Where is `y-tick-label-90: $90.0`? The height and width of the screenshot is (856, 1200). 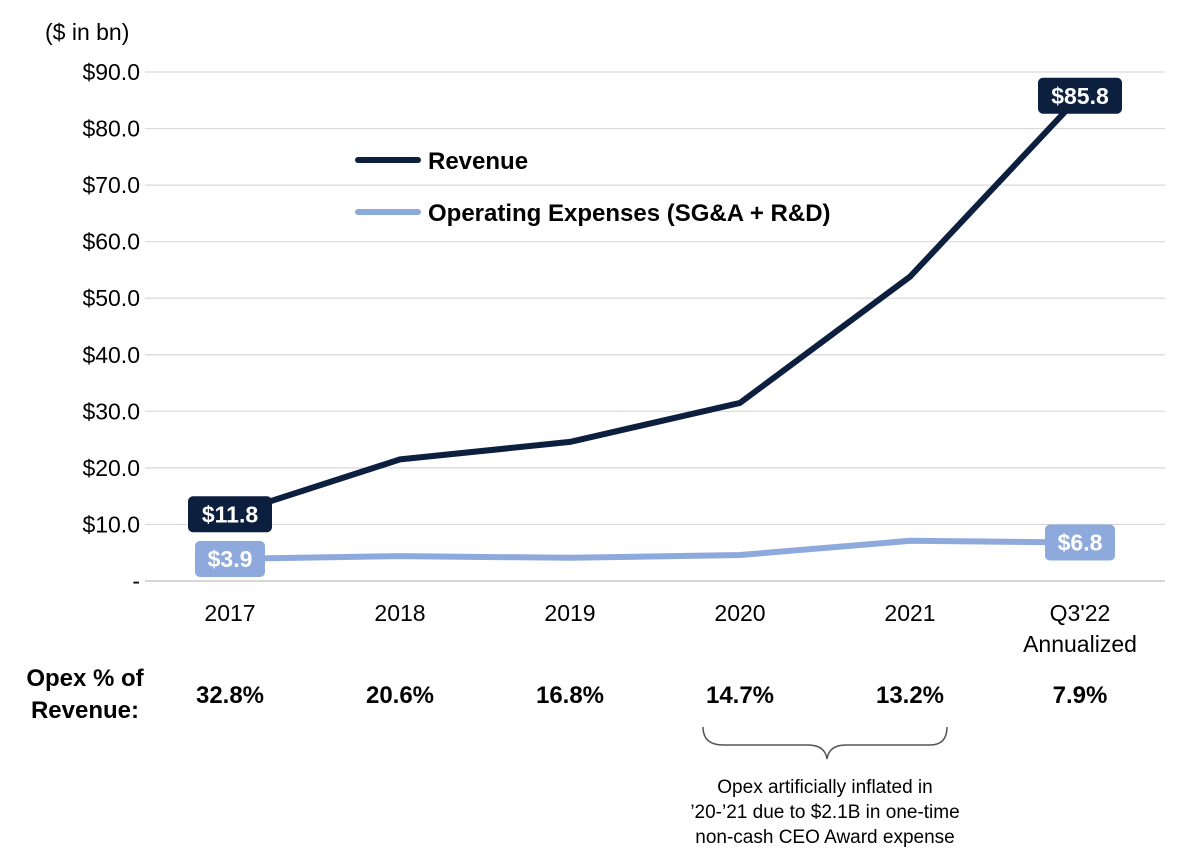
y-tick-label-90: $90.0 is located at coordinates (111, 72).